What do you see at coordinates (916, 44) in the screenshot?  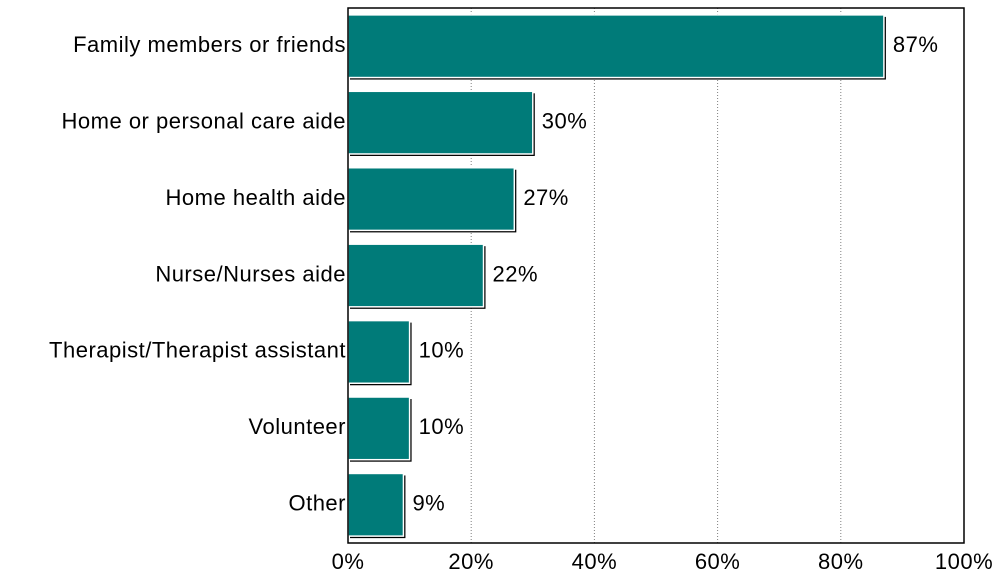 I see `data-label: 87%` at bounding box center [916, 44].